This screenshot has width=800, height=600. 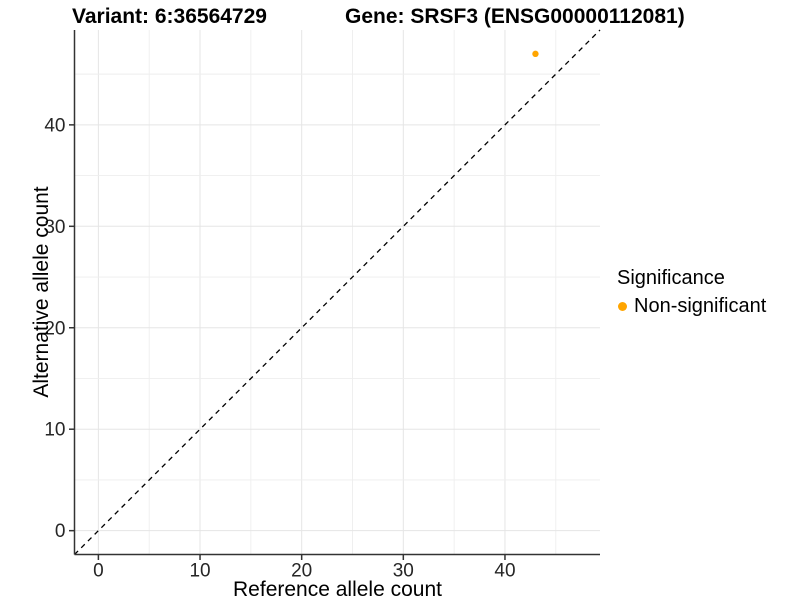 I want to click on legend-entry-label: Non-significant, so click(x=700, y=306).